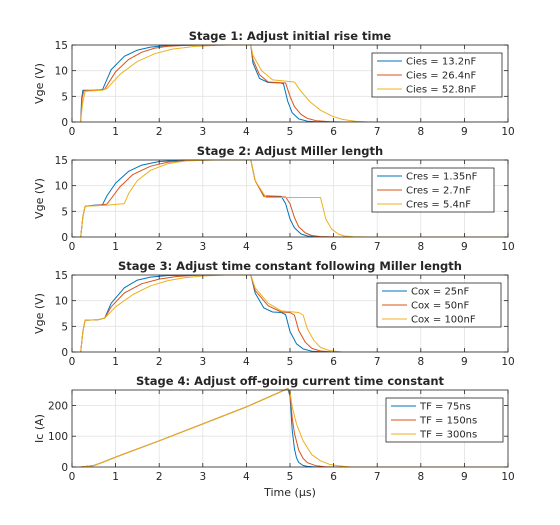  Describe the element at coordinates (438, 191) in the screenshot. I see `legend-label-2: Cres = 2.7nF` at that location.